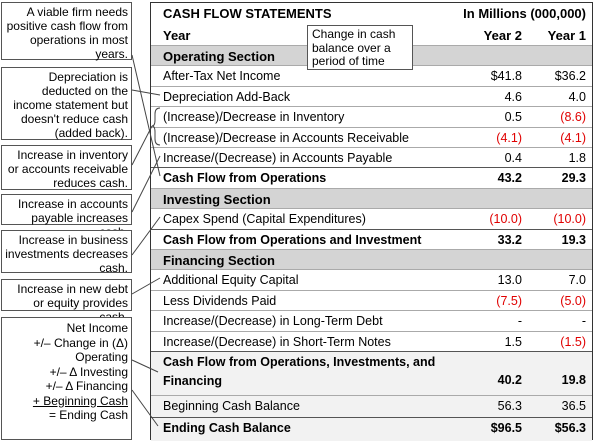 The width and height of the screenshot is (596, 442). What do you see at coordinates (220, 300) in the screenshot?
I see `row-label: Less Dividends Paid` at bounding box center [220, 300].